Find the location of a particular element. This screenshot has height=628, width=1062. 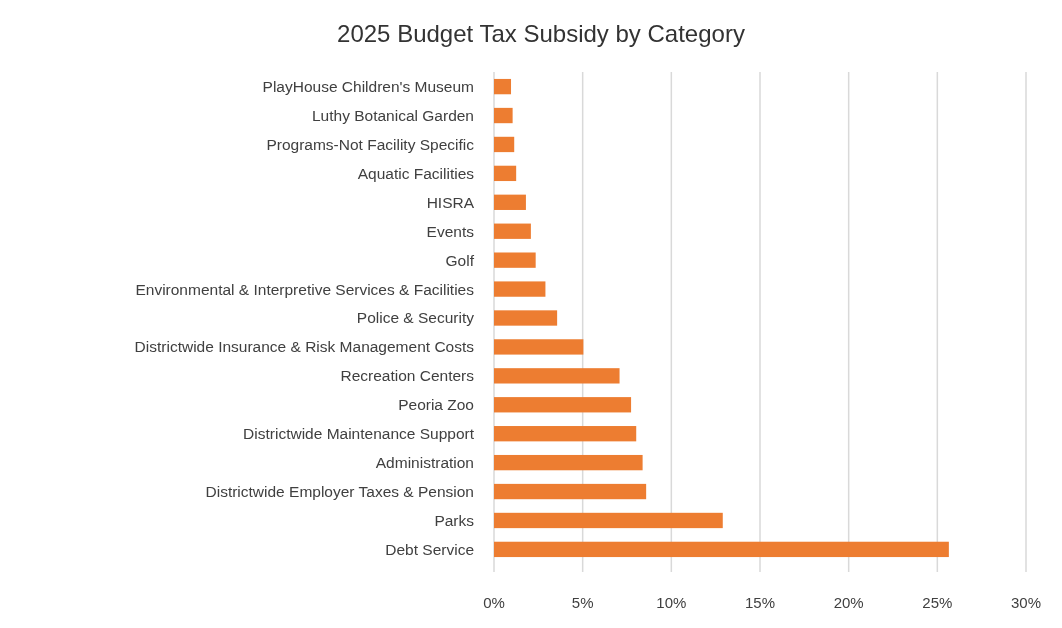

y-tick-label: Parks is located at coordinates (454, 520).